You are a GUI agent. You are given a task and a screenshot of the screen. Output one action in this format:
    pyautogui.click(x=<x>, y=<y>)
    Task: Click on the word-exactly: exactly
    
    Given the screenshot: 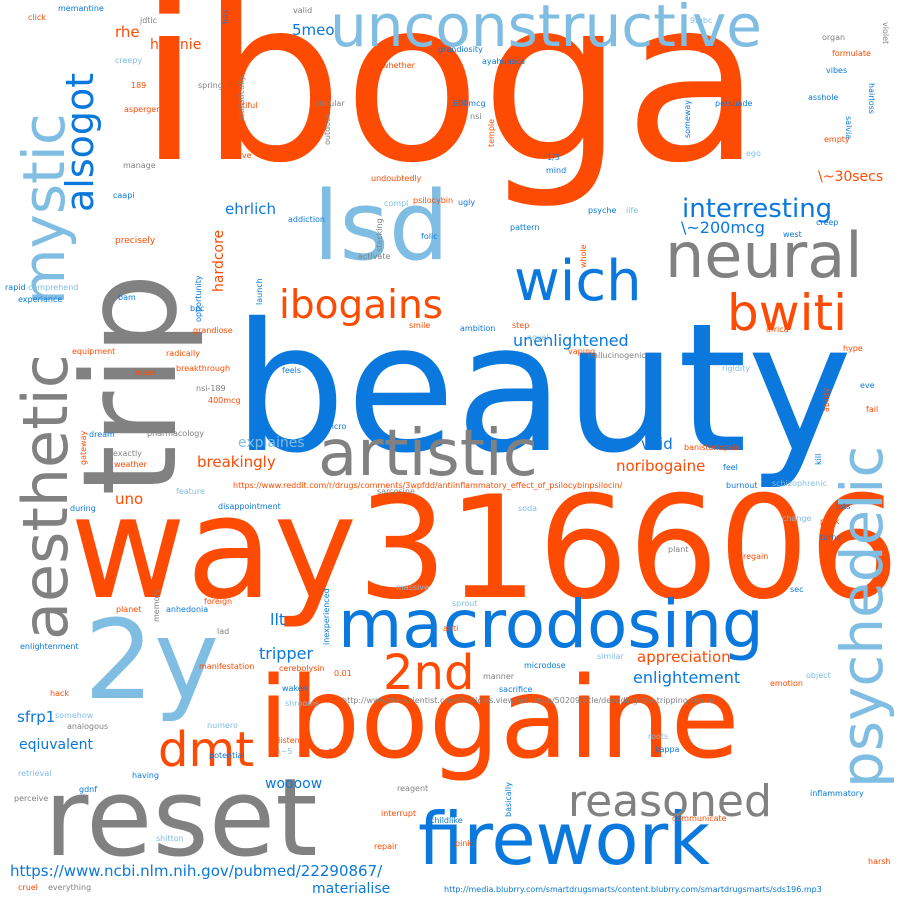 What is the action you would take?
    pyautogui.click(x=127, y=453)
    